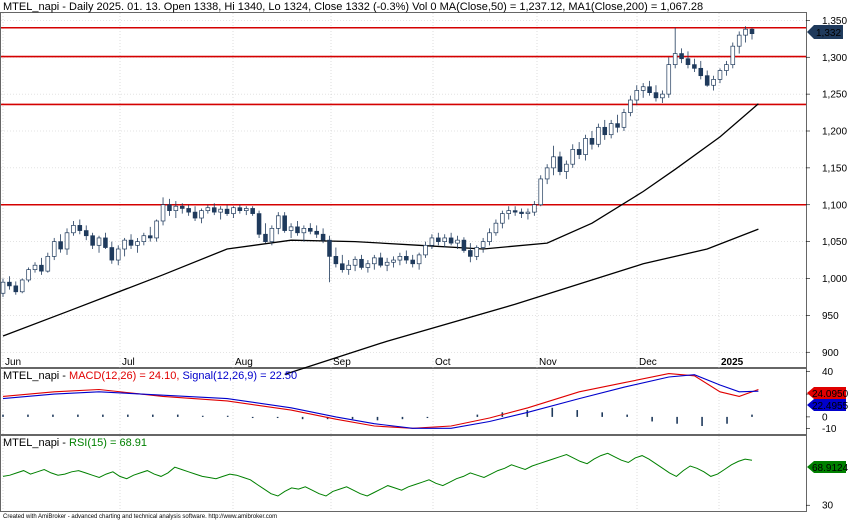 The image size is (850, 521). What do you see at coordinates (834, 95) in the screenshot?
I see `price-tick-label: 1,250` at bounding box center [834, 95].